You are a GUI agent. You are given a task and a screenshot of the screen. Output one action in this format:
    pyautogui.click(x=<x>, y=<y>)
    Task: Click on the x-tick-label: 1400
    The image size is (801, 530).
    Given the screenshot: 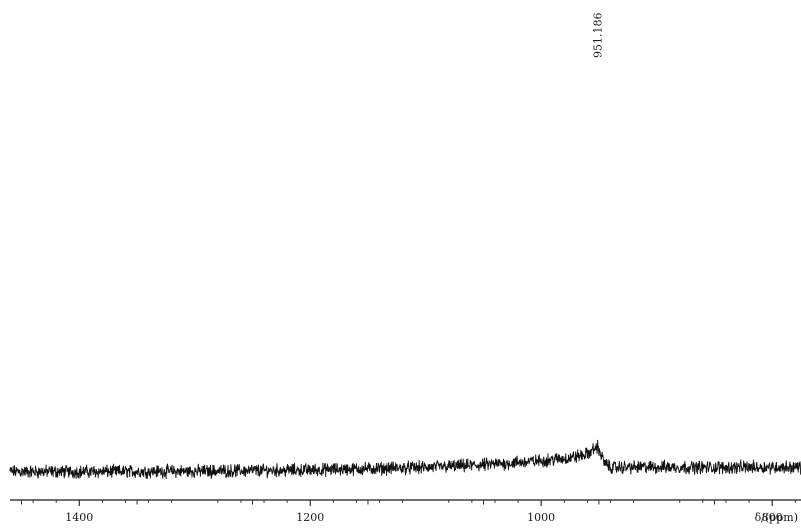 What is the action you would take?
    pyautogui.click(x=79, y=517)
    